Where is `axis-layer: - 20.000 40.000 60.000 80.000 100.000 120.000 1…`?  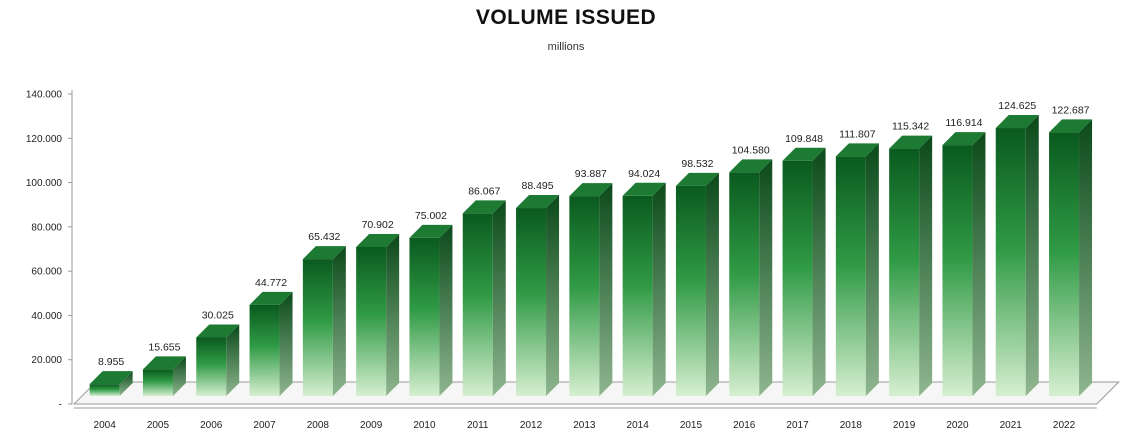 axis-layer: - 20.000 40.000 60.000 80.000 100.000 120.000 1… is located at coordinates (49, 250).